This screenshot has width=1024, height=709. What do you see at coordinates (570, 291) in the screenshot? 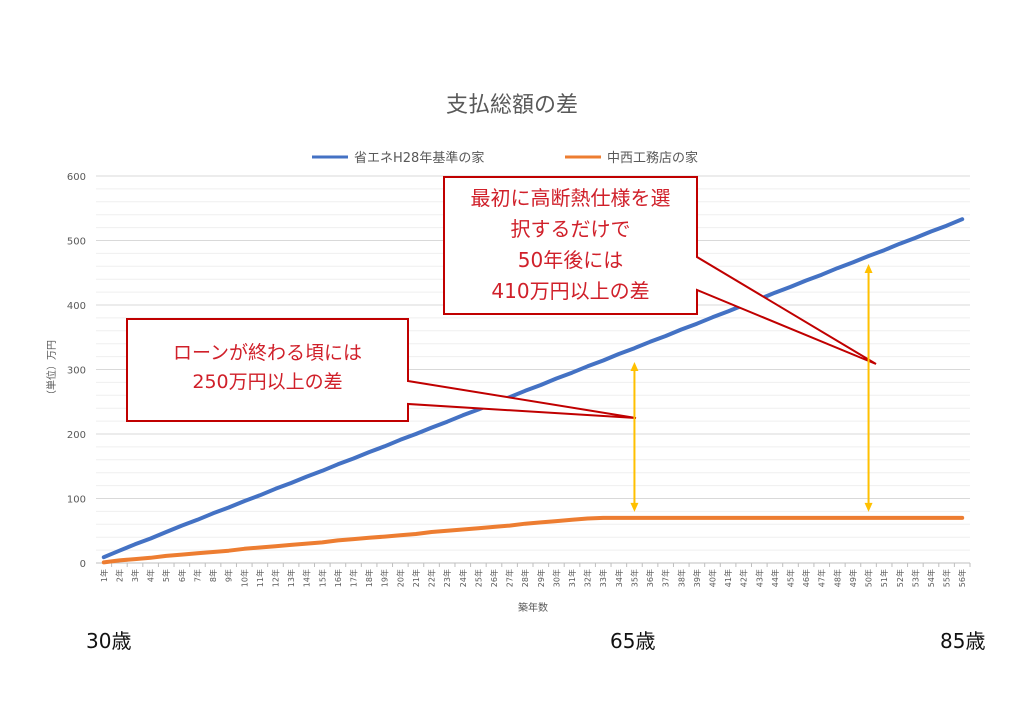
I see `callout-insulation-line-4: 410万円以上の差` at bounding box center [570, 291].